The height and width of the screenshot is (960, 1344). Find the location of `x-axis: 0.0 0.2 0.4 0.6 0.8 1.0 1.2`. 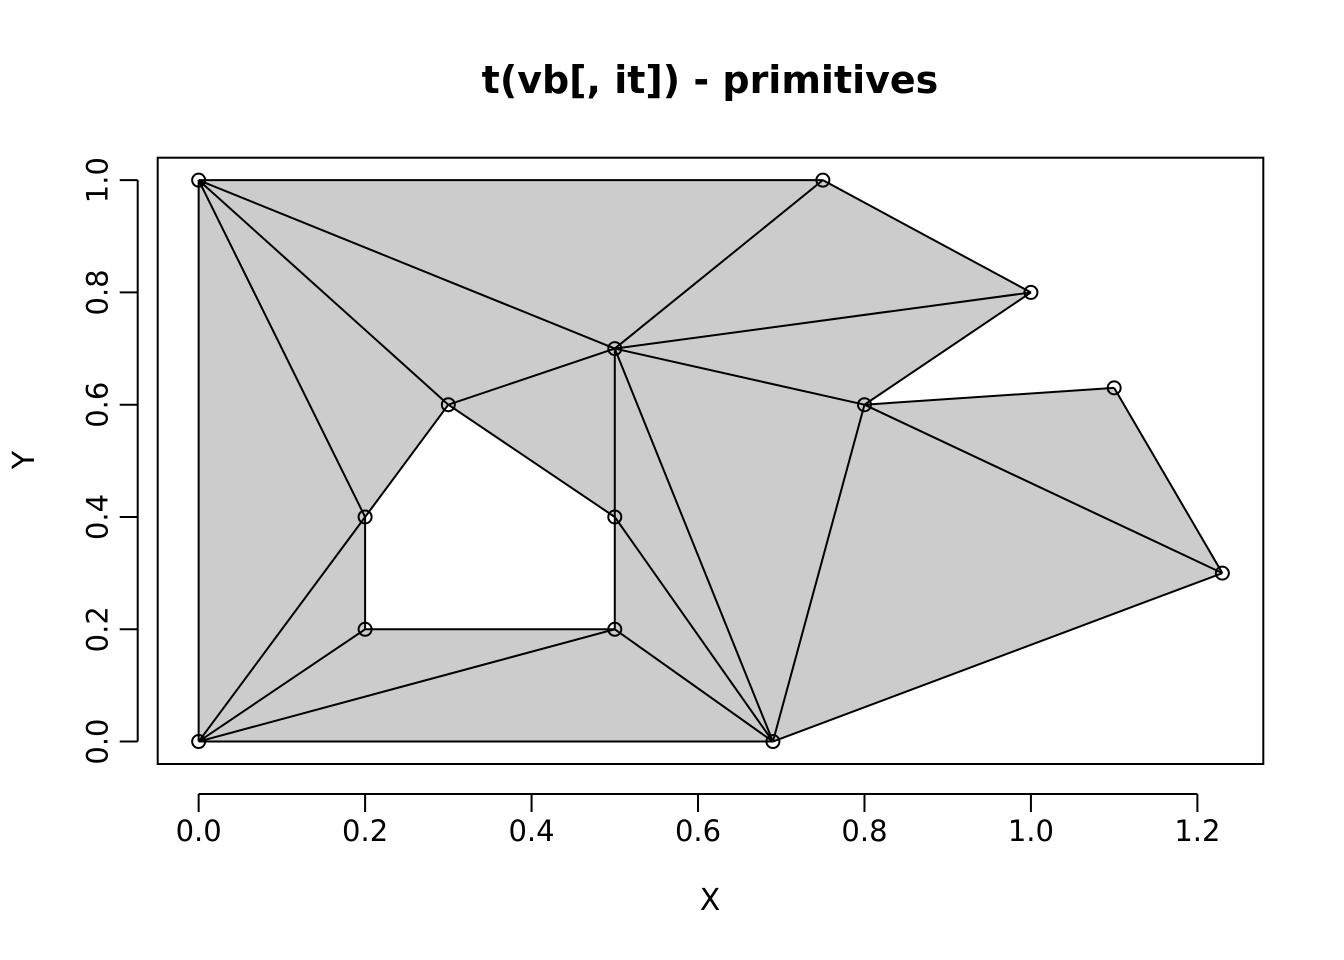

x-axis: 0.0 0.2 0.4 0.6 0.8 1.0 1.2 is located at coordinates (698, 820).